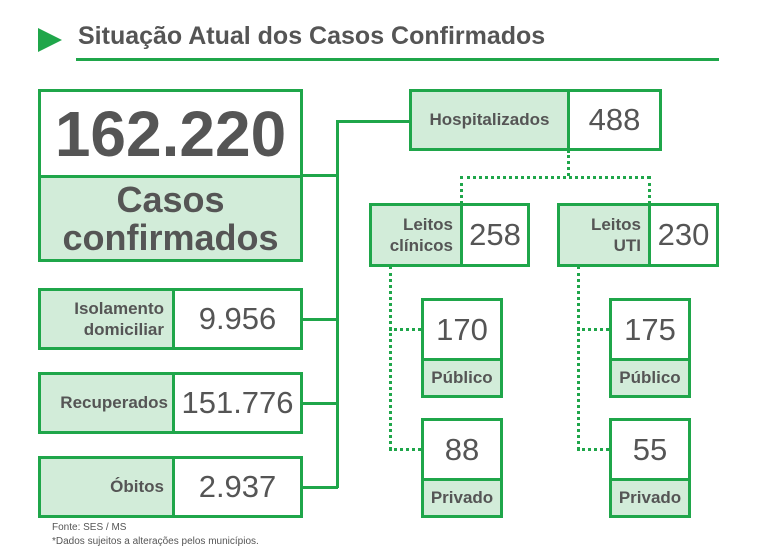 This screenshot has height=559, width=776. Describe the element at coordinates (421, 245) in the screenshot. I see `clinical-beds-label-line2: clínicos` at that location.